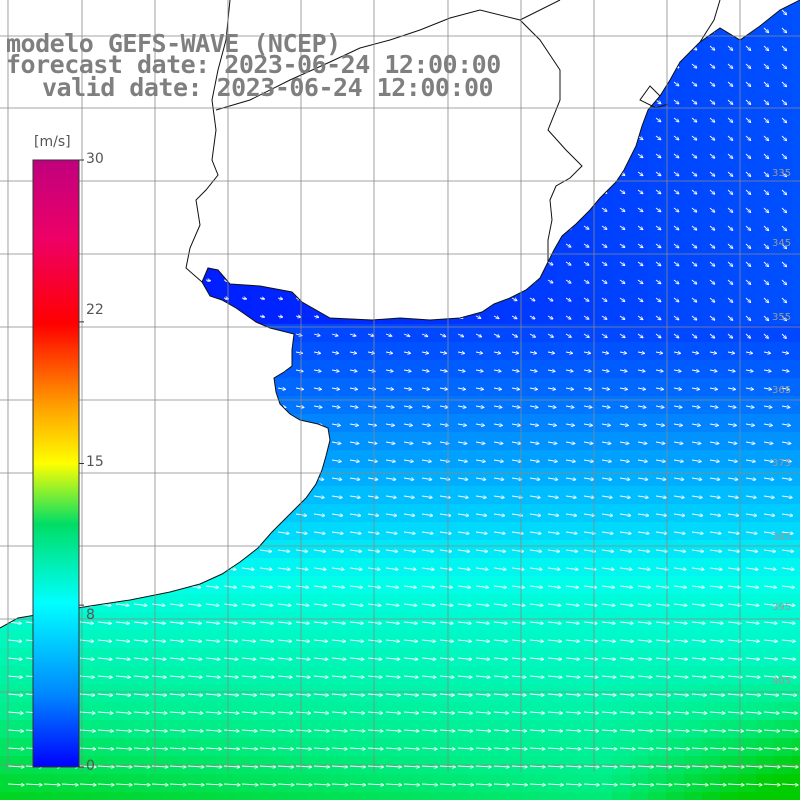  What do you see at coordinates (782, 537) in the screenshot?
I see `lat-label: 385` at bounding box center [782, 537].